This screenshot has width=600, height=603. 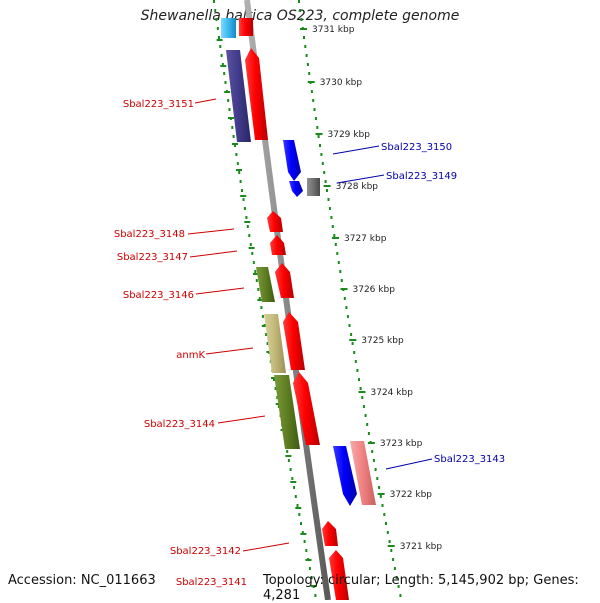 I want to click on gene-red-3144-pair, so click(x=306, y=408).